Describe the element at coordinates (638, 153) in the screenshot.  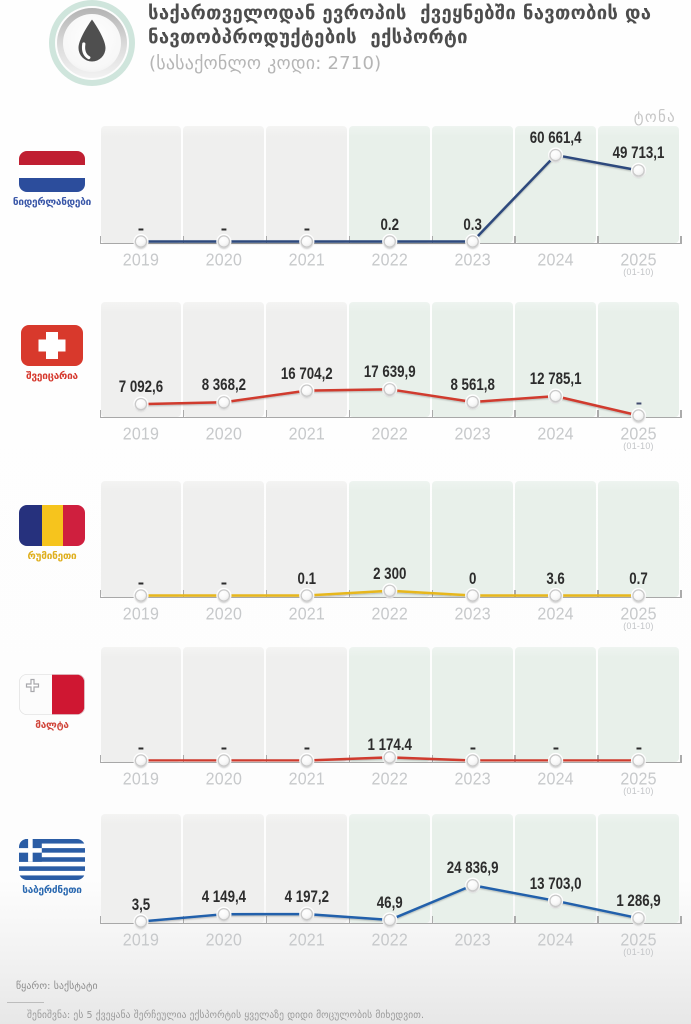
I see `value-label-netherlands-2025: 49 713,1` at that location.